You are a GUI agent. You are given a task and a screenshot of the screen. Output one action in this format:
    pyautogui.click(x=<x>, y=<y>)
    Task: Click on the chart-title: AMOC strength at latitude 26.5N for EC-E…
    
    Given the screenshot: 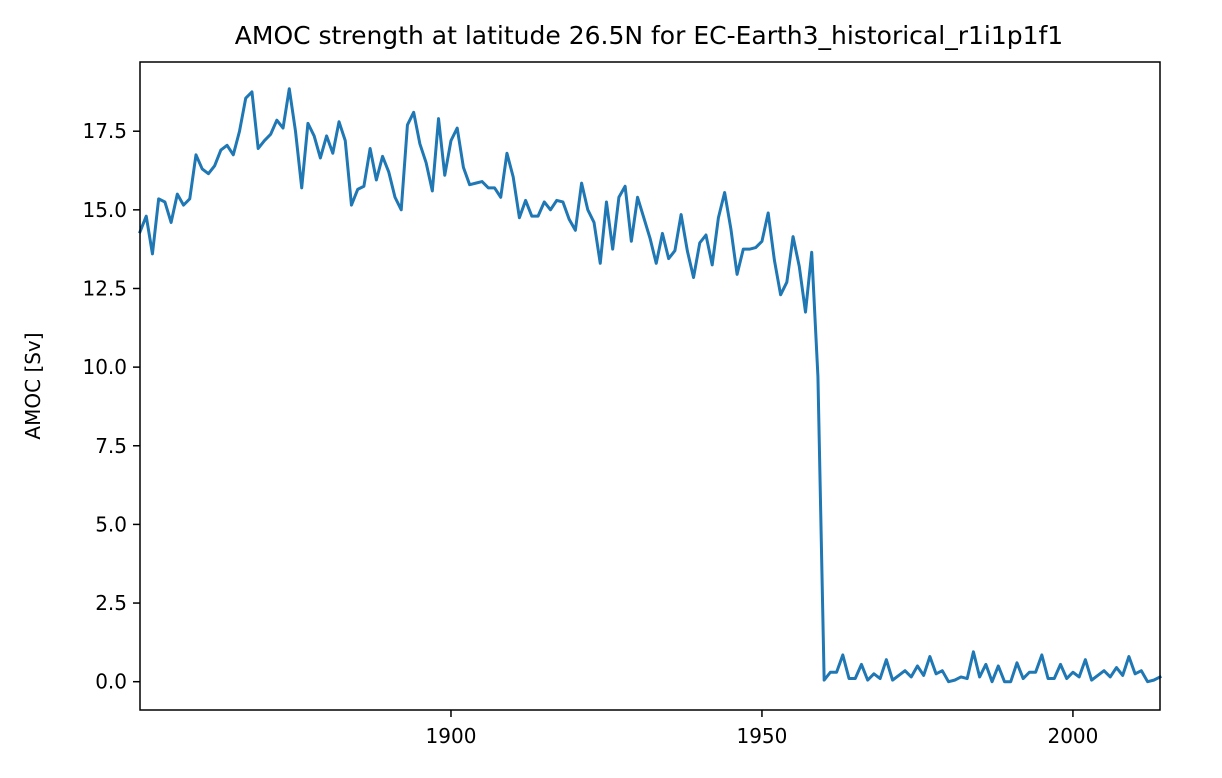 What is the action you would take?
    pyautogui.click(x=649, y=35)
    